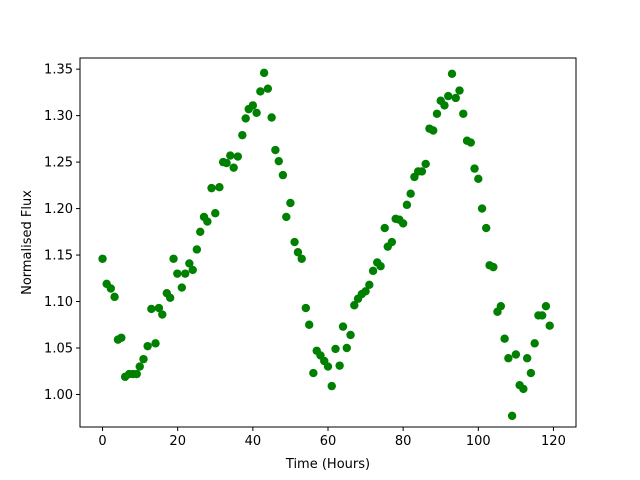  What do you see at coordinates (553, 441) in the screenshot?
I see `x-tick-label: 120` at bounding box center [553, 441].